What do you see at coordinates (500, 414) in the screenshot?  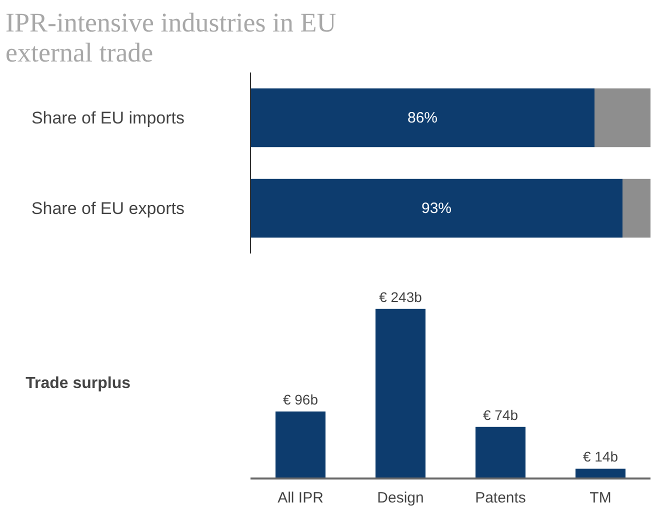 I see `data-label: € 74b` at bounding box center [500, 414].